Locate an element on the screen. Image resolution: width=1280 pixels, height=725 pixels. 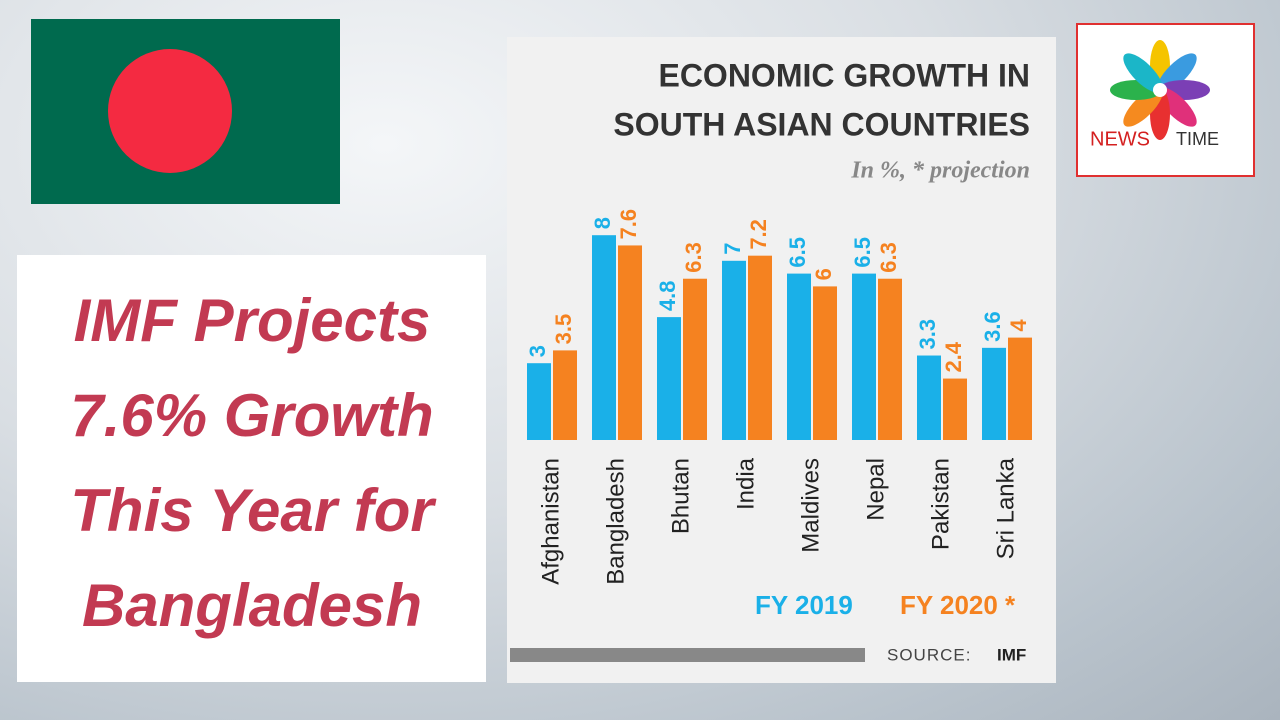
x-tick-label: Bangladesh is located at coordinates (615, 521).